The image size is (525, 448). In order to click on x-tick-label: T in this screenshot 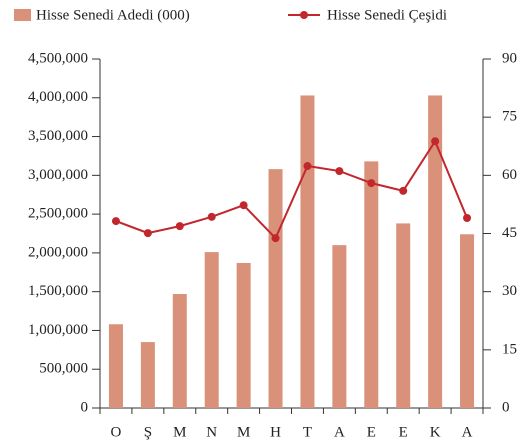, I will do `click(307, 432)`.